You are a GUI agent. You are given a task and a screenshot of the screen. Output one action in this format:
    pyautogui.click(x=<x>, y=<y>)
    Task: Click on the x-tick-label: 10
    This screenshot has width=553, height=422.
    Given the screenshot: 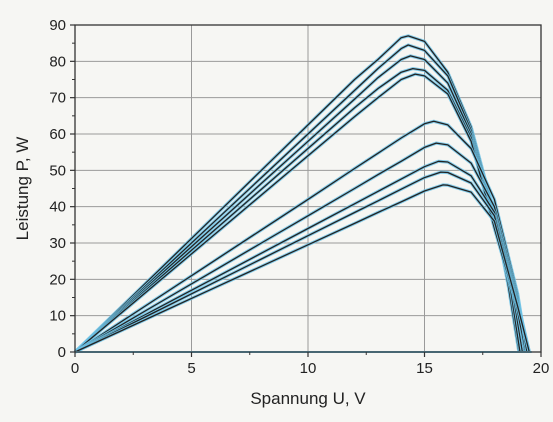 What is the action you would take?
    pyautogui.click(x=308, y=368)
    